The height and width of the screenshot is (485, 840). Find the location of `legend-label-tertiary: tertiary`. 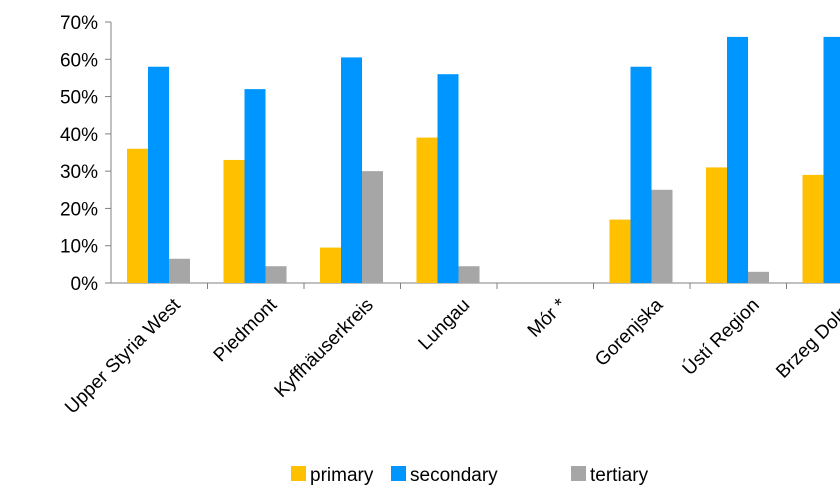

legend-label-tertiary: tertiary is located at coordinates (619, 475).